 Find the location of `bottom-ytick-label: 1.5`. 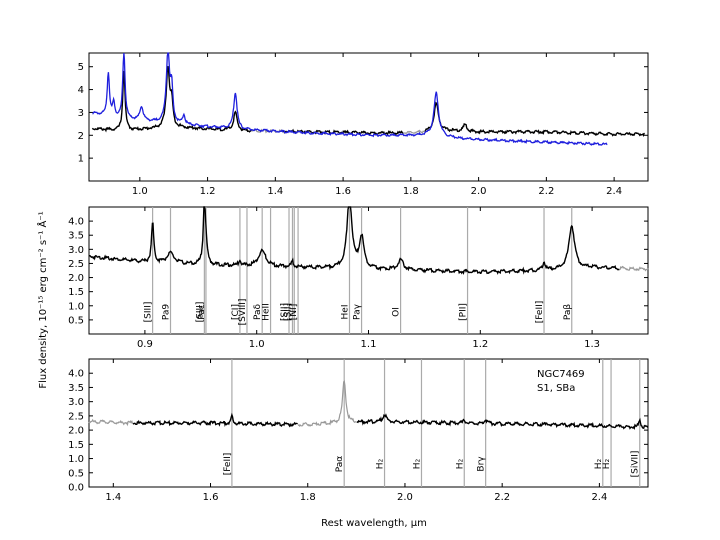

bottom-ytick-label: 1.5 is located at coordinates (76, 445).